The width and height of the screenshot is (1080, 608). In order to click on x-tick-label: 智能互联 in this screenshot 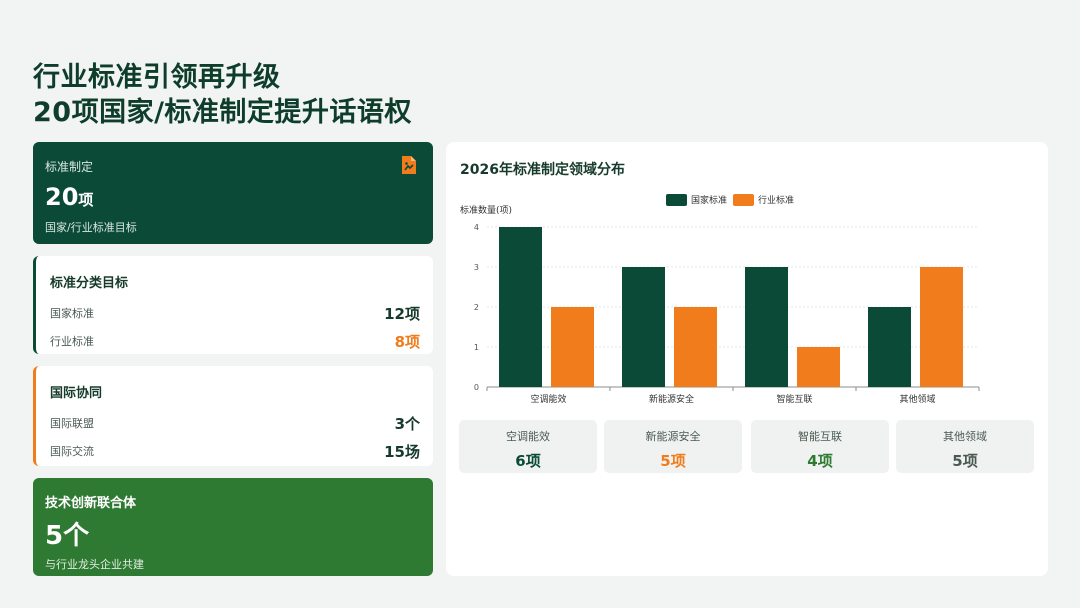, I will do `click(794, 399)`.